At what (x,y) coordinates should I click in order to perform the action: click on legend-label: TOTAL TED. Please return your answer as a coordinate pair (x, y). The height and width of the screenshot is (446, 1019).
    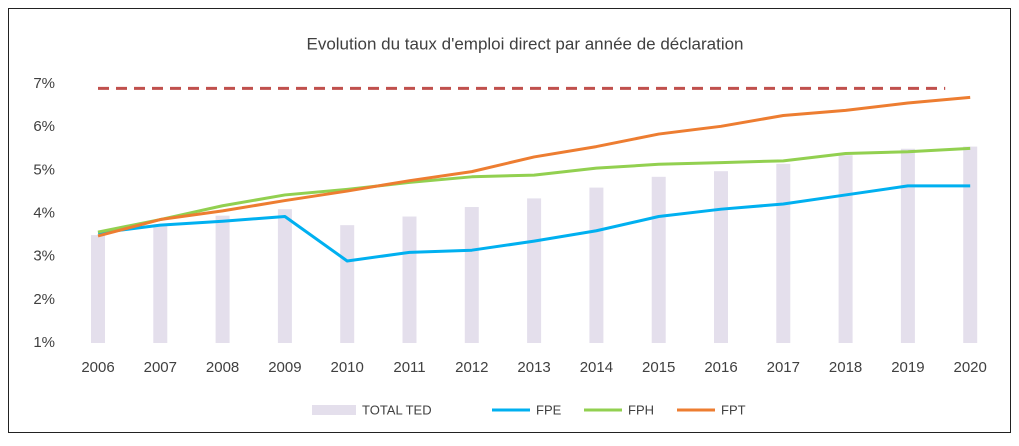
    Looking at the image, I should click on (397, 409).